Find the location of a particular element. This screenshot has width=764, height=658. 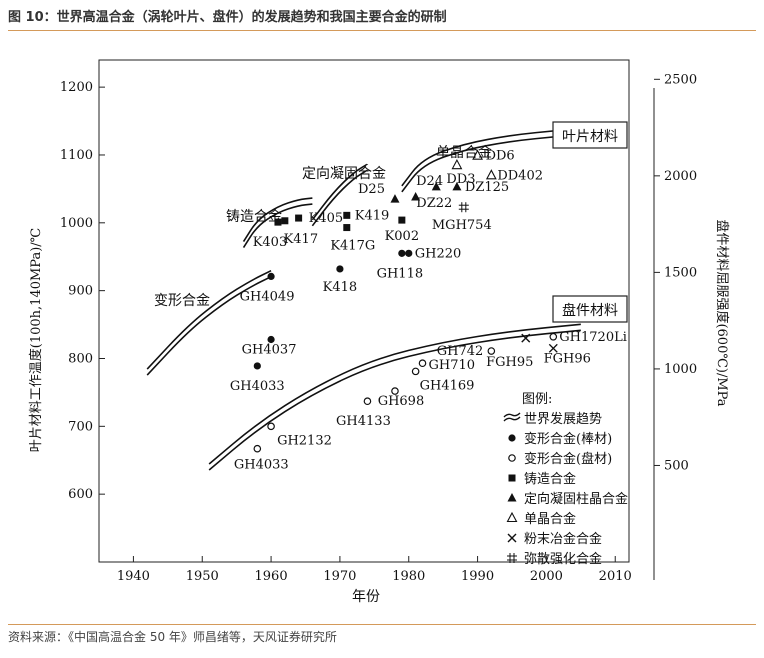

legend-item-label: 变形合金(盘材) is located at coordinates (568, 459).